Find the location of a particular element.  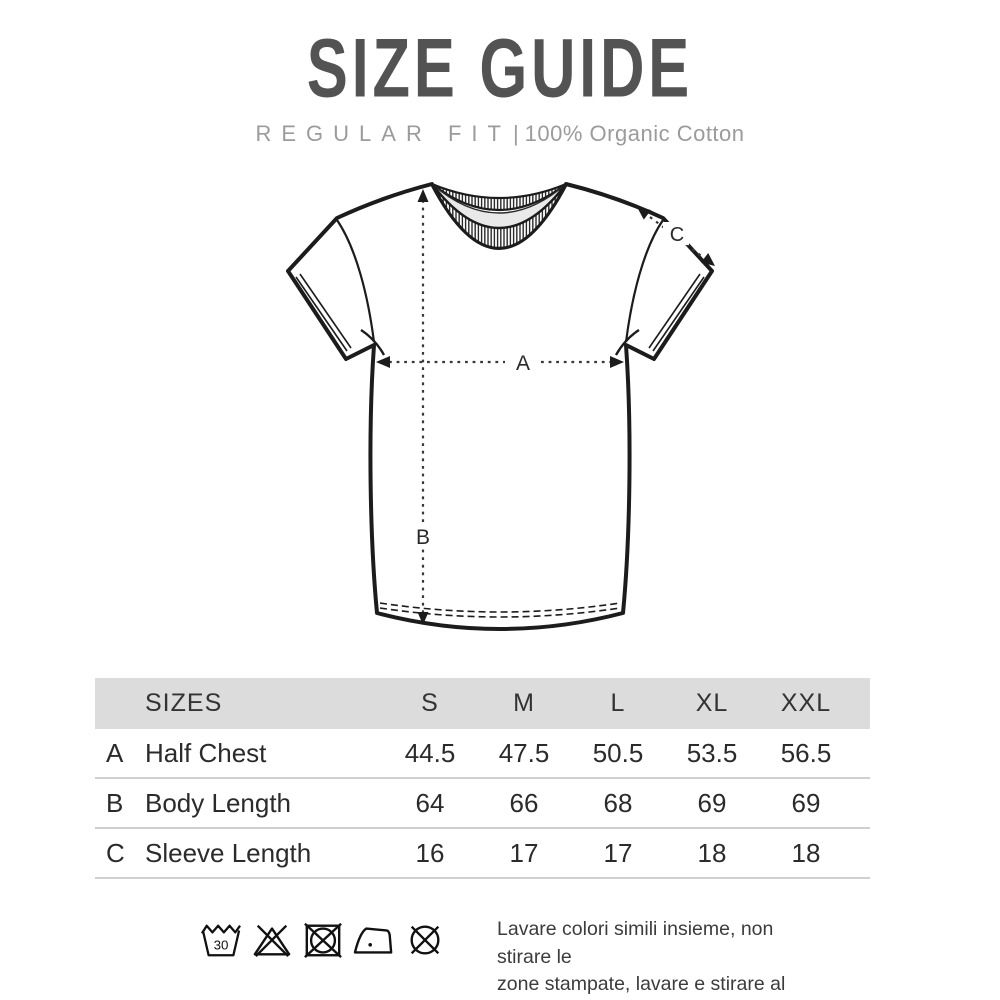

armpit-crease-right is located at coordinates (627, 342).